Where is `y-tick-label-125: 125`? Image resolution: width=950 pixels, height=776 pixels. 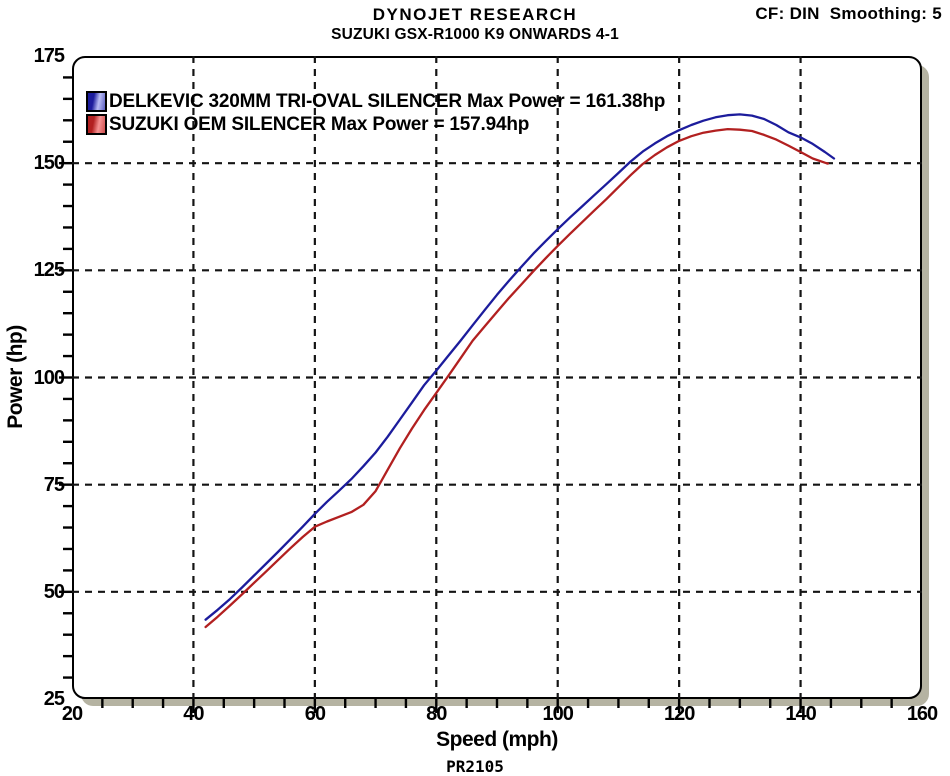 y-tick-label-125: 125 is located at coordinates (49, 270).